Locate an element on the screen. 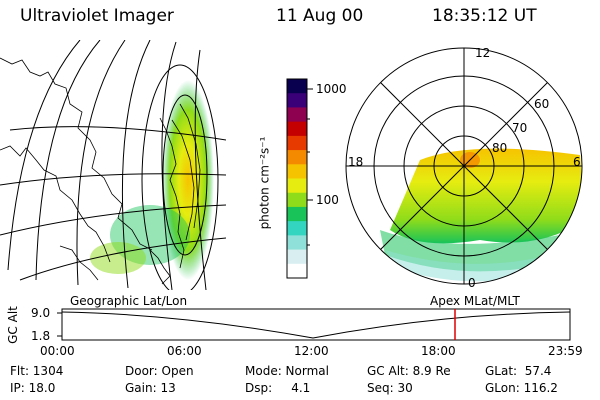 The image size is (600, 400). lat-label-60: 60 is located at coordinates (542, 104).